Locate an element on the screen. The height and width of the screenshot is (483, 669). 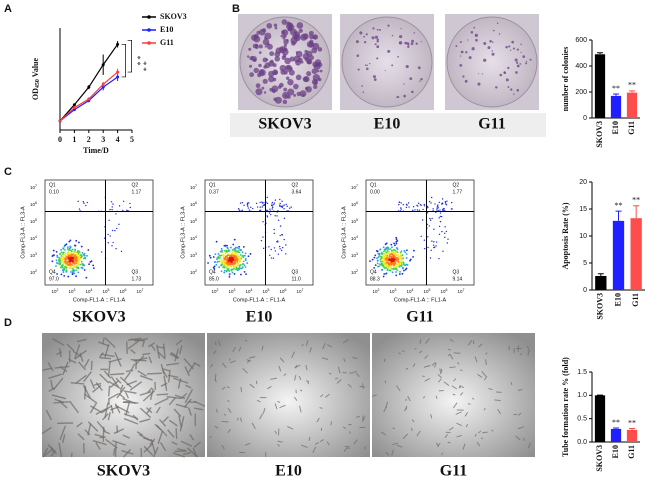
plot-label: E10 is located at coordinates (259, 317).